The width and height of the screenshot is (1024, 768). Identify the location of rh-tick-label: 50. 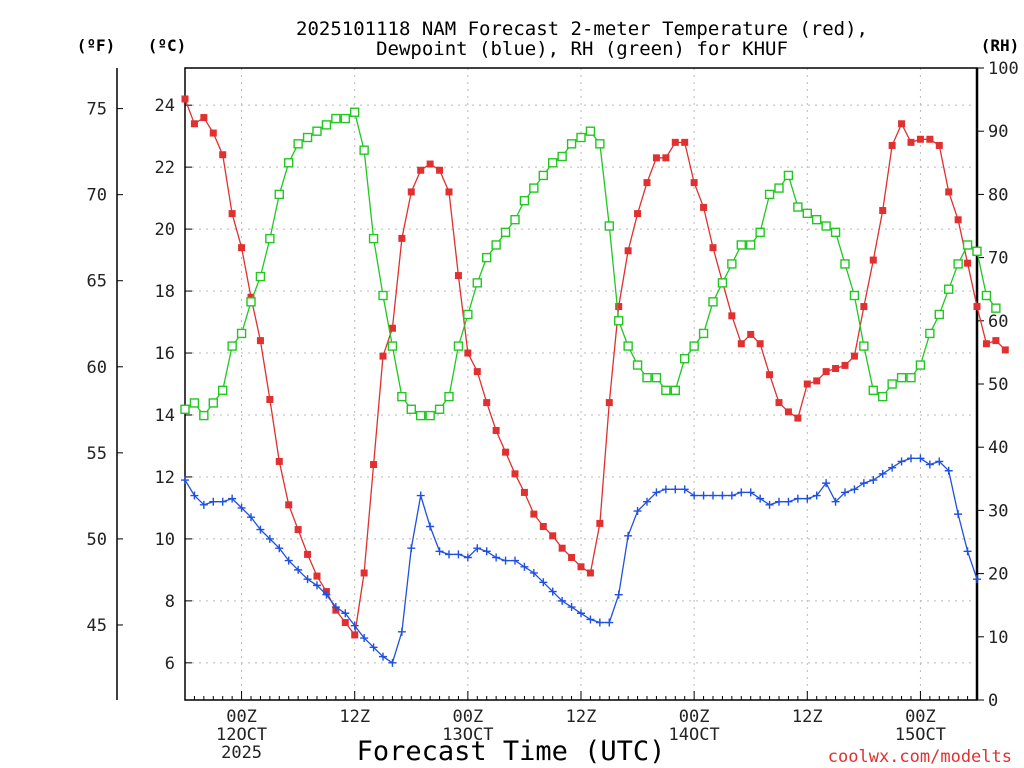
(998, 385).